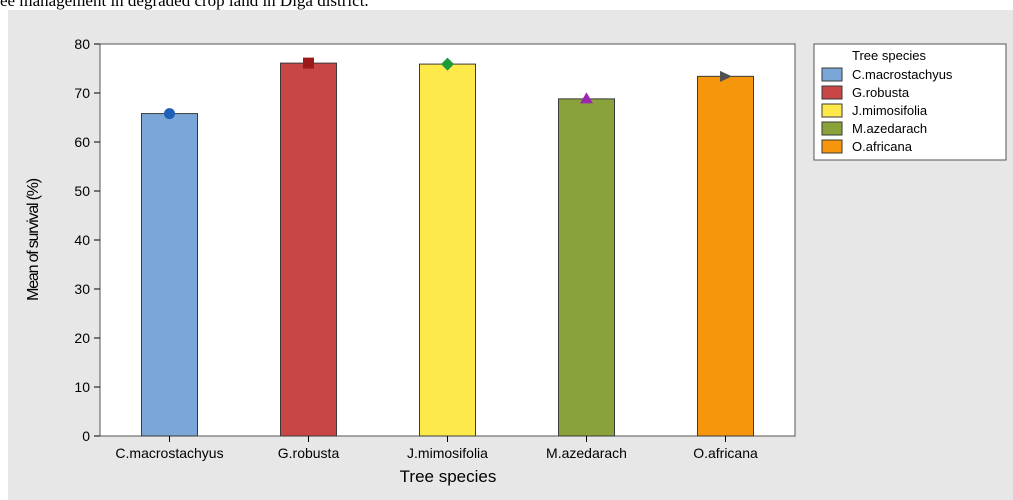 This screenshot has width=1013, height=500. I want to click on y-tick-label: 30, so click(82, 289).